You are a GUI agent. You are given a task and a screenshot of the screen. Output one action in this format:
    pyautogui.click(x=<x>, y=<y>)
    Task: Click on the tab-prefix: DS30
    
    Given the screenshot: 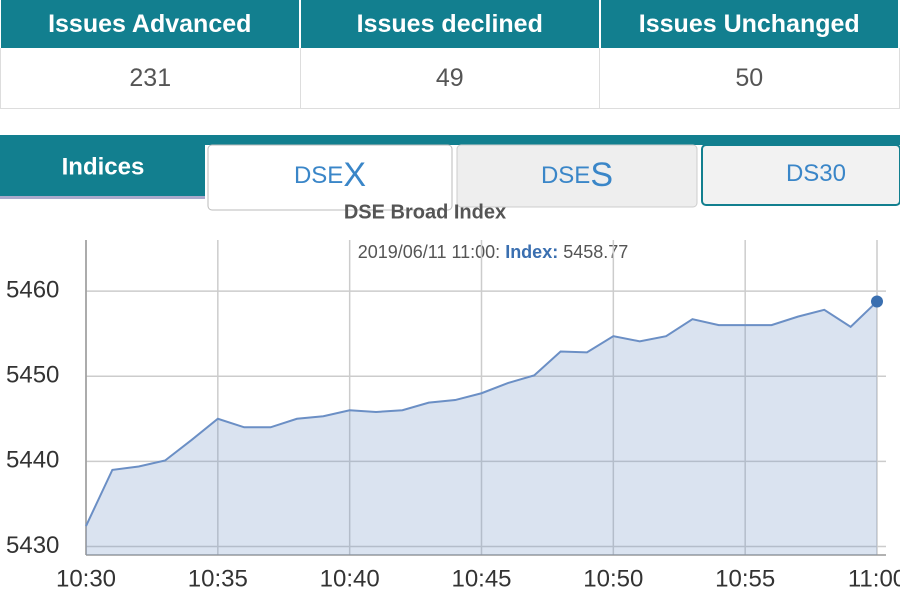 What is the action you would take?
    pyautogui.click(x=816, y=173)
    